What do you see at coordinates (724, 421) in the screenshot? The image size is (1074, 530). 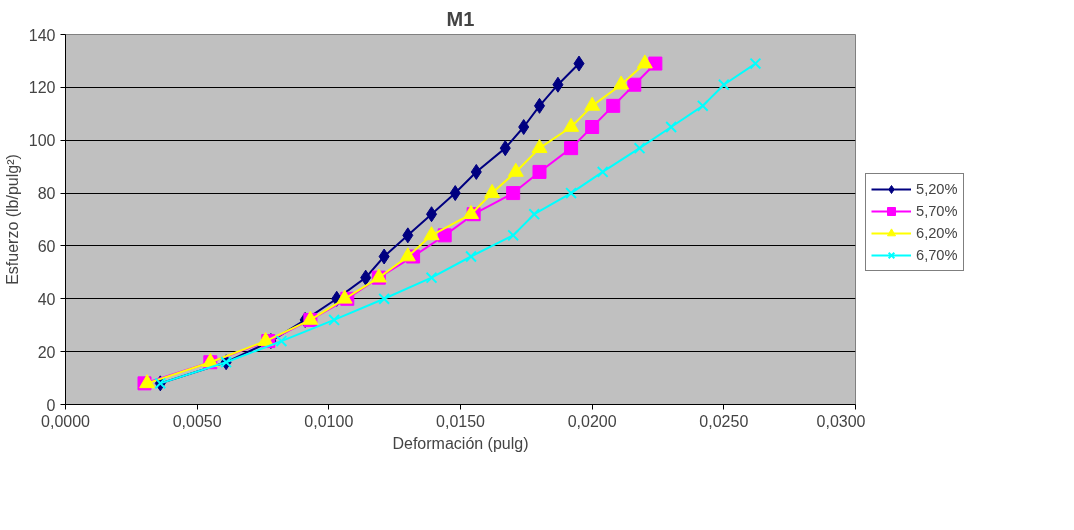 I see `x-tick-label: 0,0250` at bounding box center [724, 421].